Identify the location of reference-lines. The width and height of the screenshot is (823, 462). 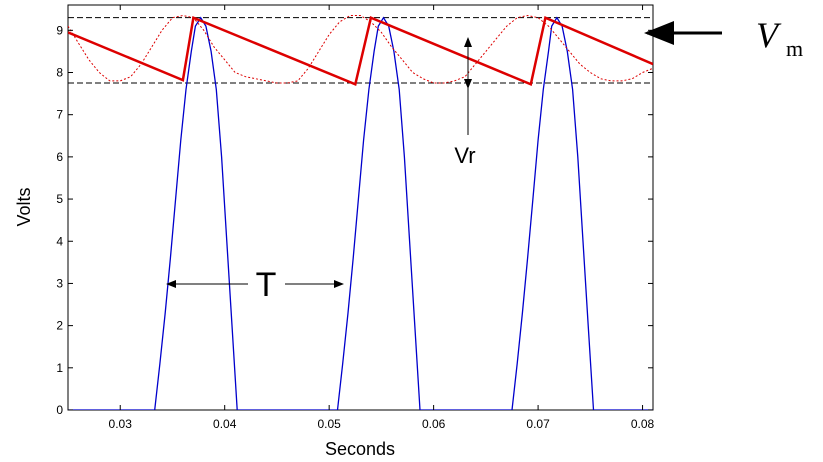
(360, 50).